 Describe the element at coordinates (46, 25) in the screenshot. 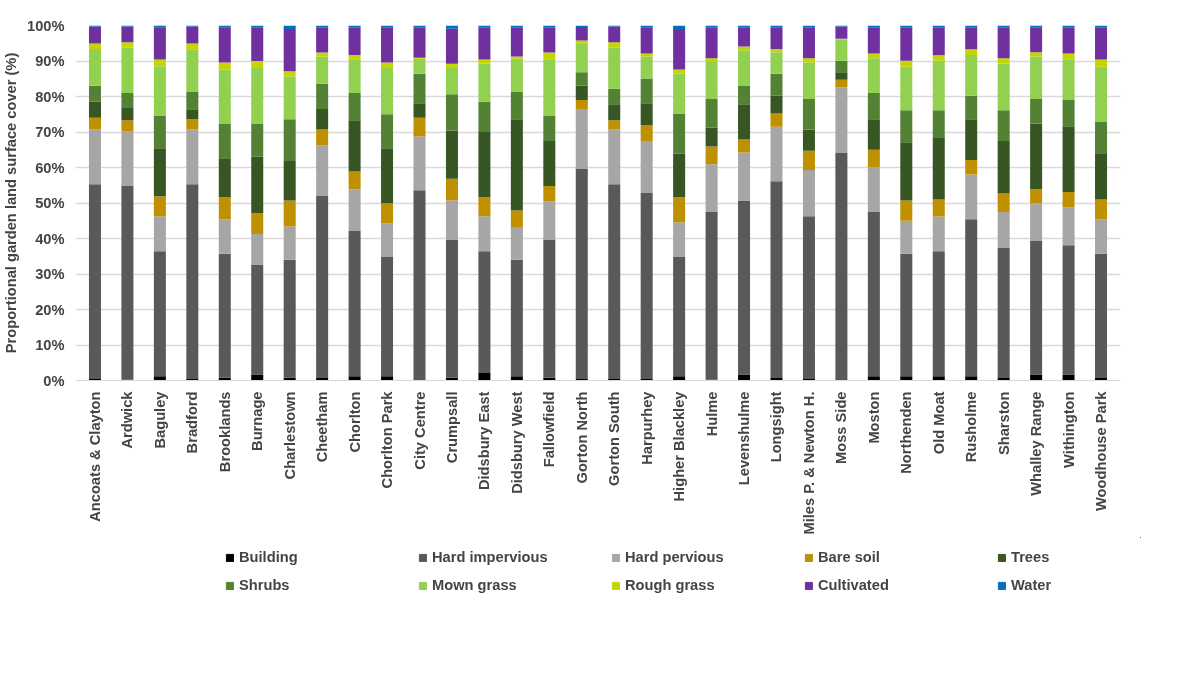

I see `y-tick-label: 100%` at that location.